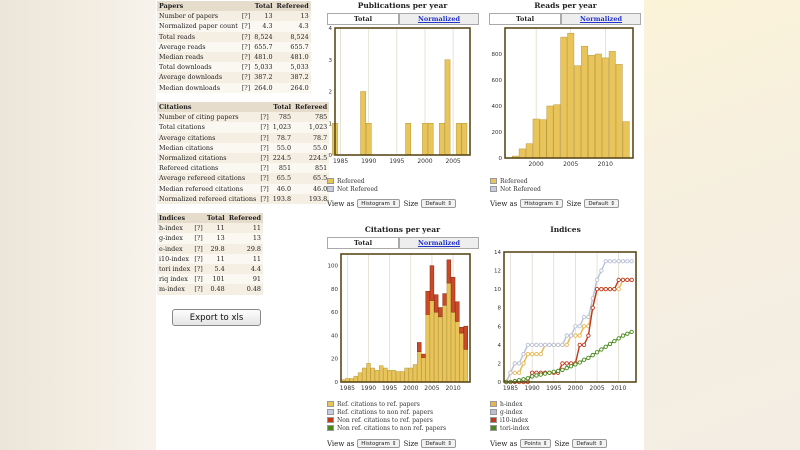 Image resolution: width=800 pixels, height=450 pixels. I want to click on view-as-select: Points ⇕, so click(536, 443).